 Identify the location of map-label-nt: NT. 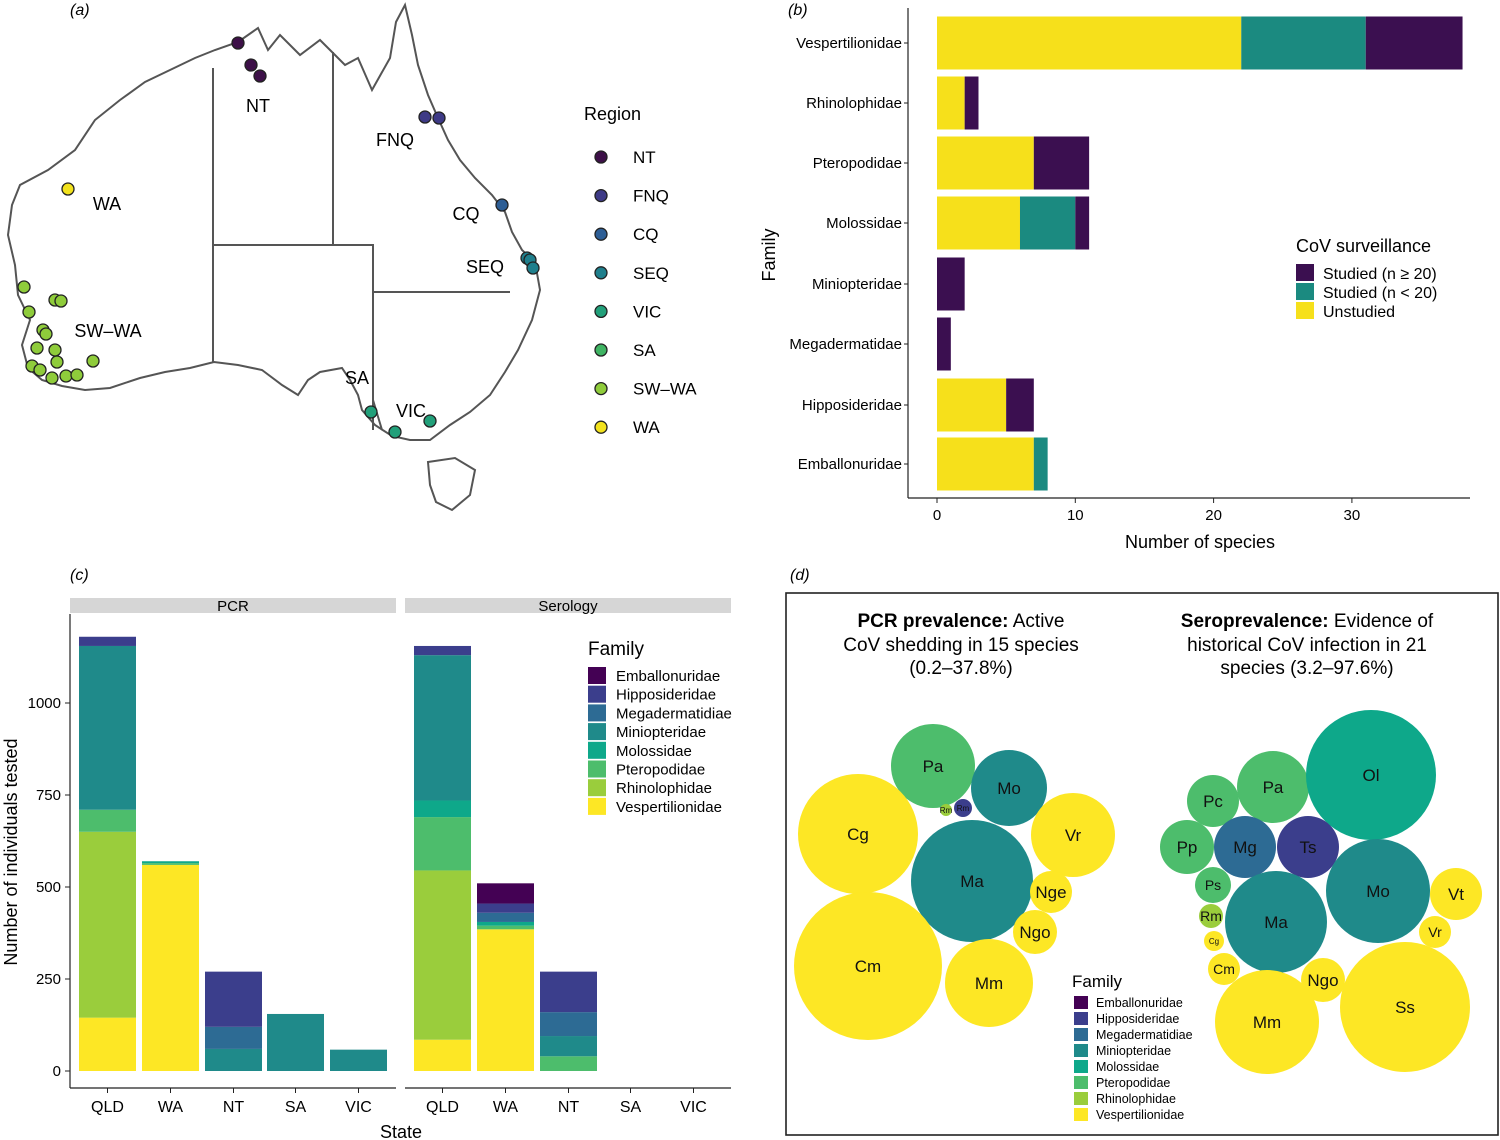
(258, 106).